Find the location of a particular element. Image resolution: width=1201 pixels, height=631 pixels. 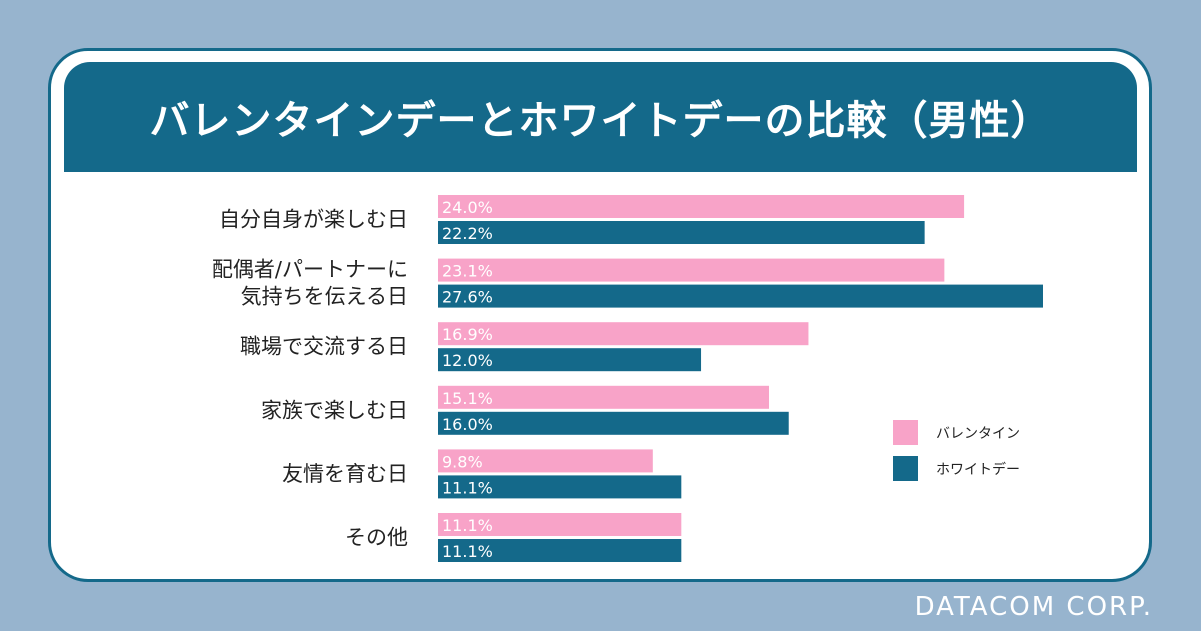

value-label: 12.0% is located at coordinates (467, 360).